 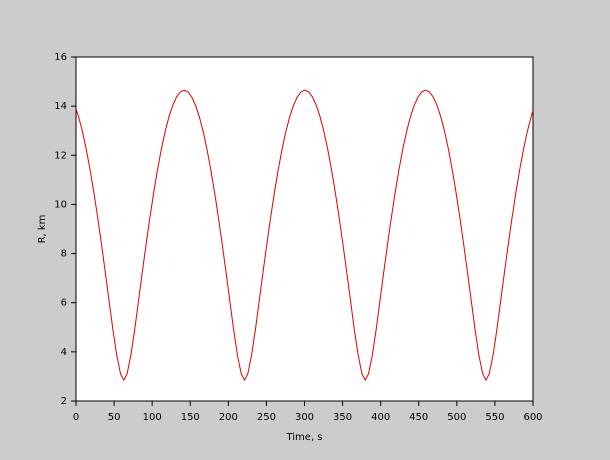 I want to click on y-axis-label: R, km, so click(x=42, y=229).